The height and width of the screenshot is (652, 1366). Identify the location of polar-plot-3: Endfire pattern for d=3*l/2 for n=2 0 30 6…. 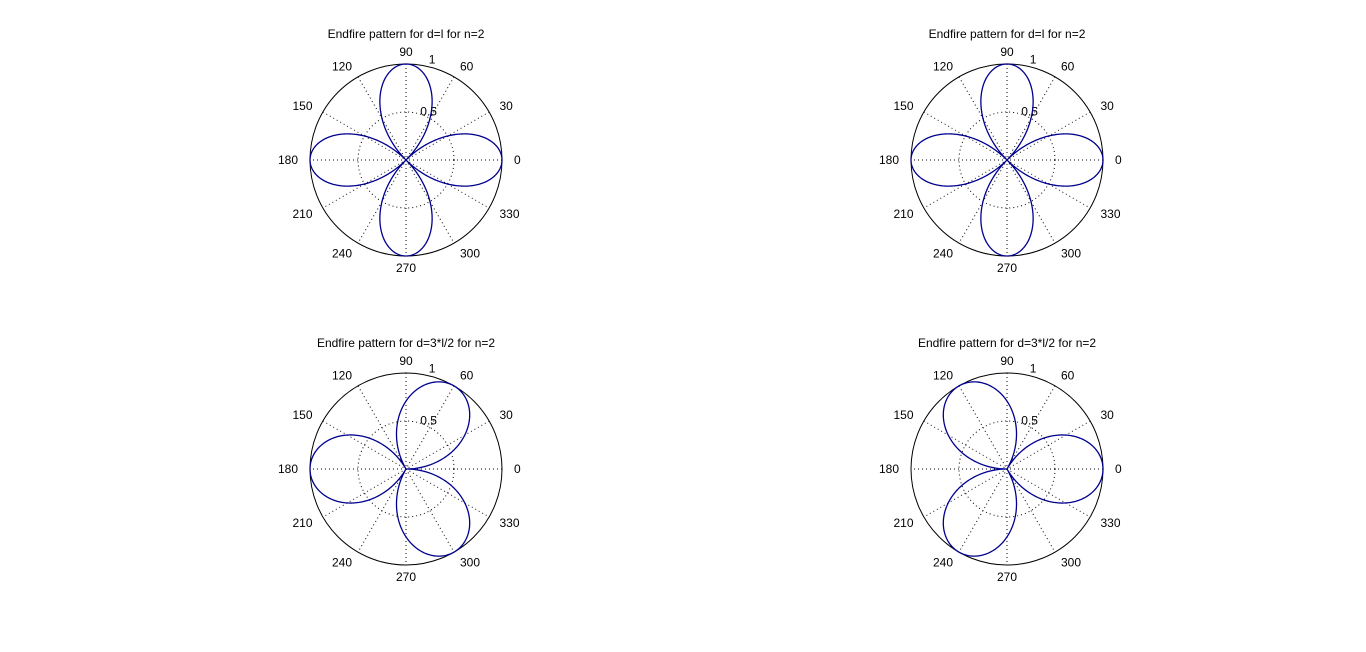
(399, 460).